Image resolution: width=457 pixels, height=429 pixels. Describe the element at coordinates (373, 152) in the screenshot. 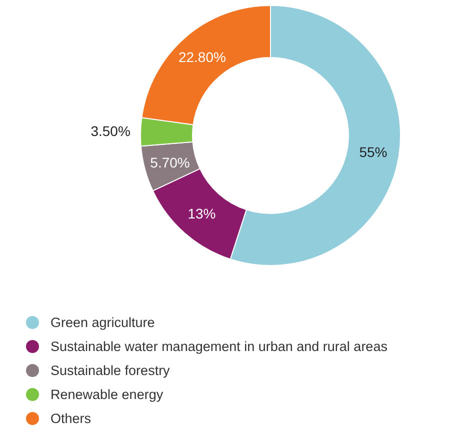

I see `data-label: 55%` at that location.